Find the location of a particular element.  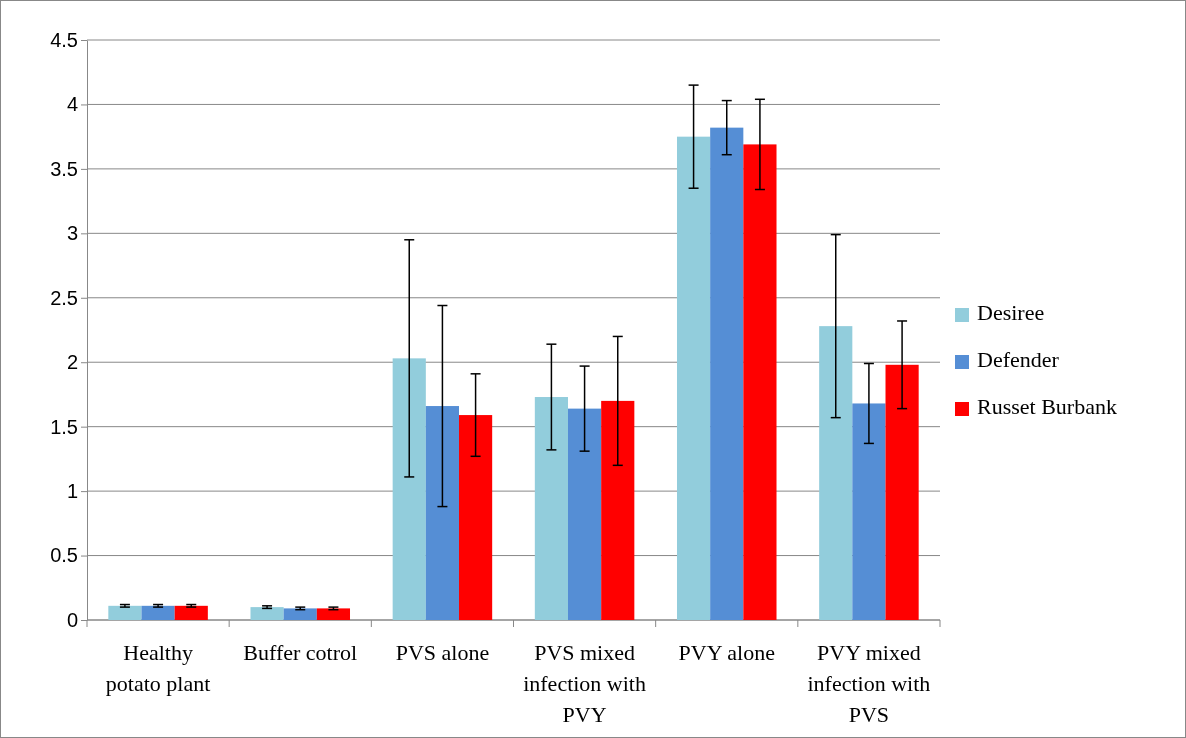

y-tick-label: 1.5 is located at coordinates (64, 426).